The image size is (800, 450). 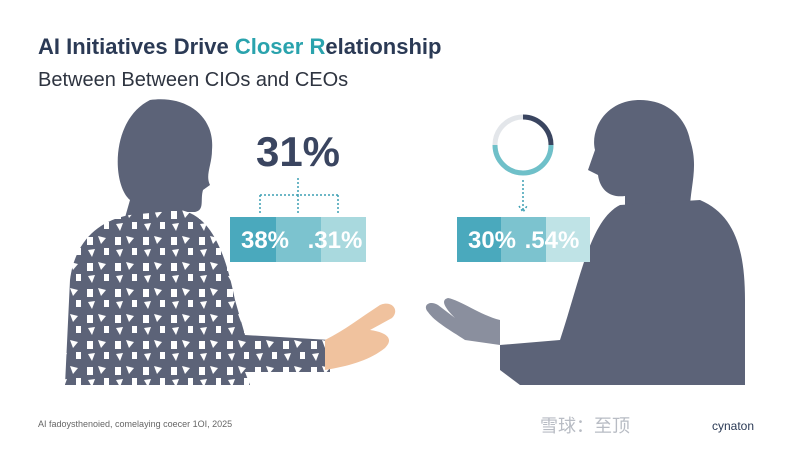 I want to click on watermark-site: 雪球：至顶, so click(x=585, y=426).